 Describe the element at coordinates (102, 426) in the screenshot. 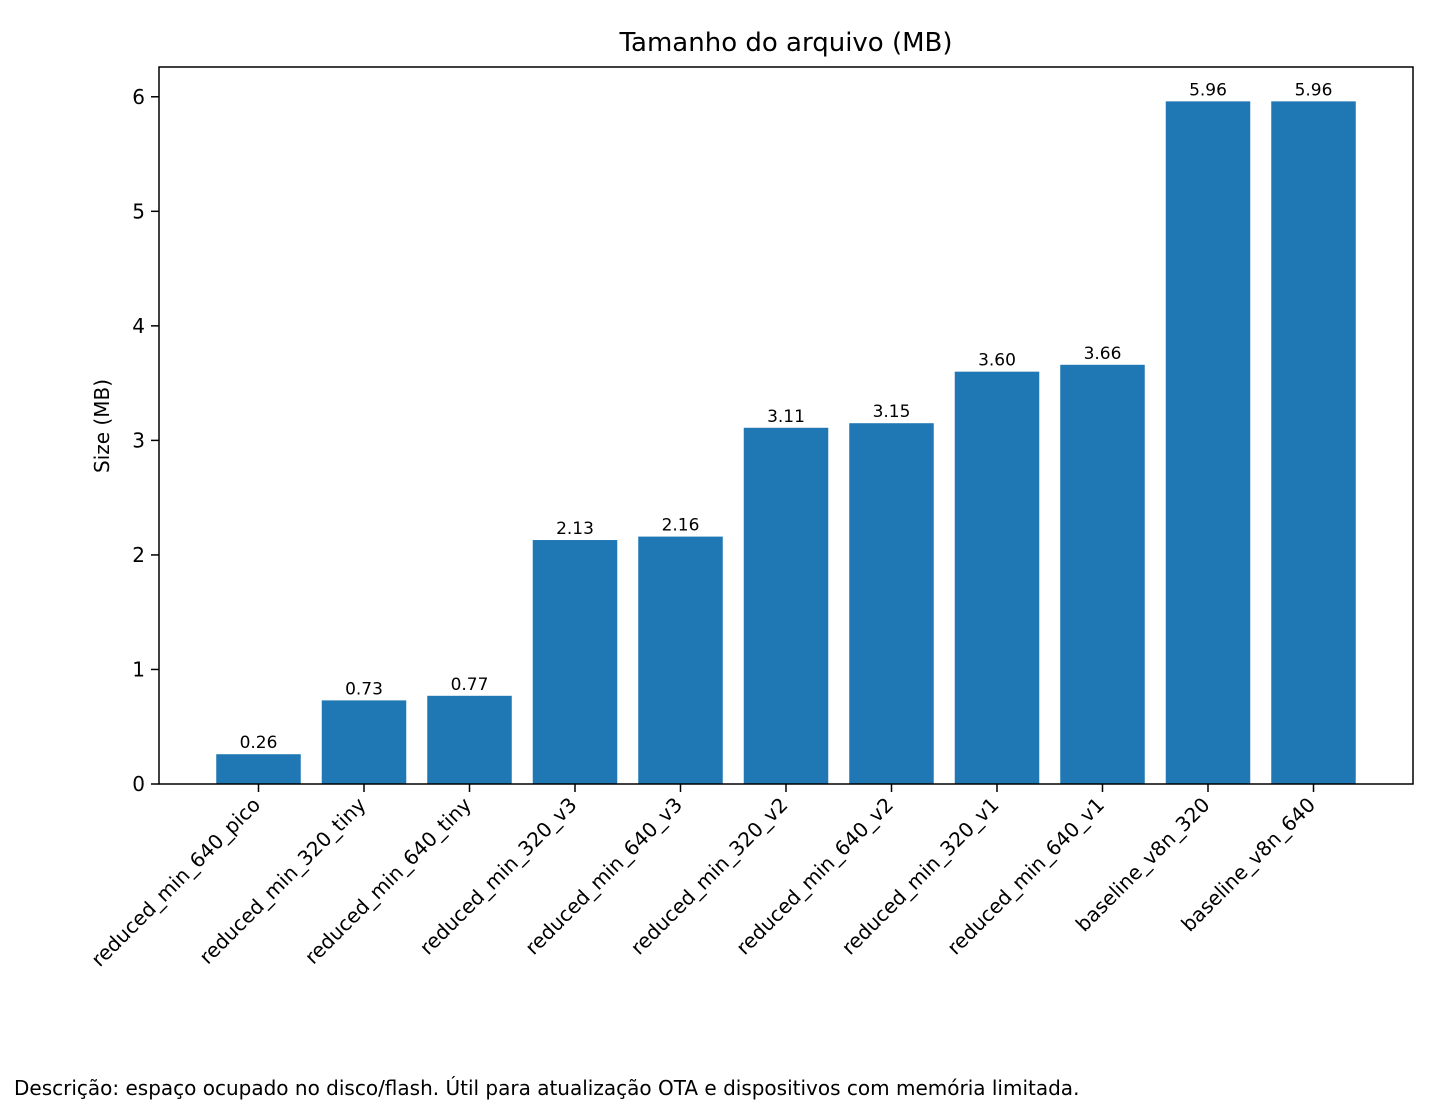

I see `y-axis-label: Size (MB)` at that location.